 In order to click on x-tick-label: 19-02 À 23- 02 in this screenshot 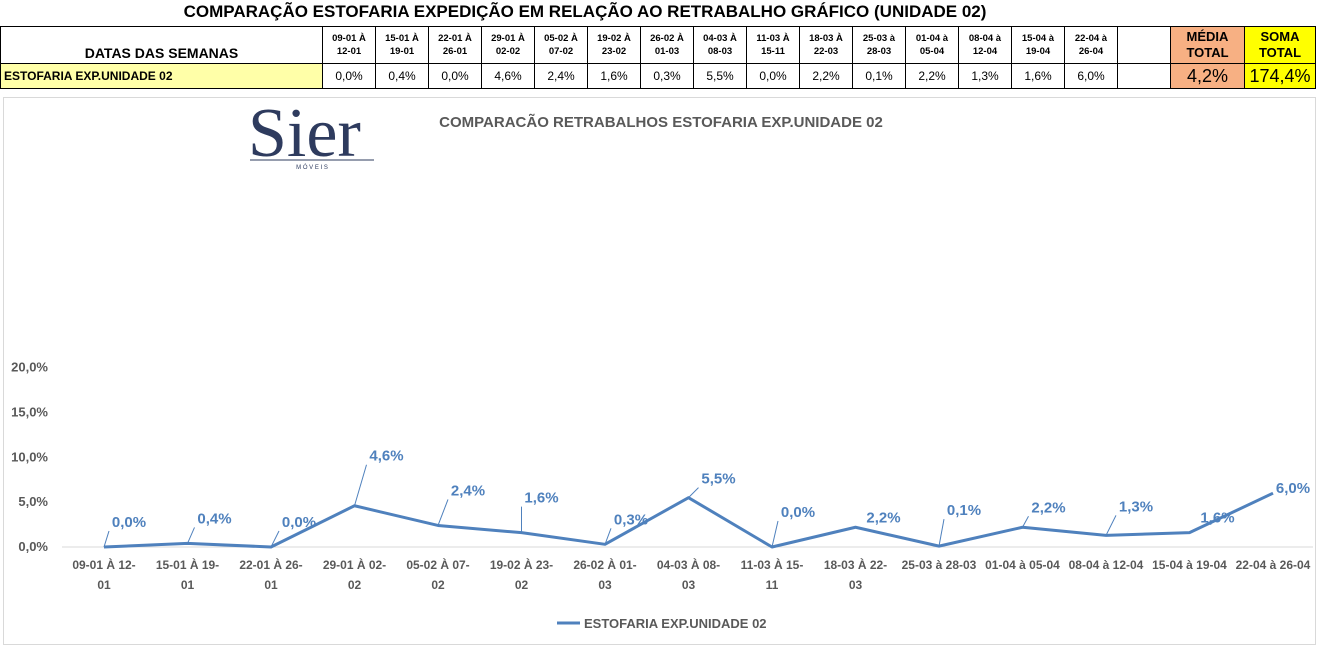, I will do `click(521, 574)`.